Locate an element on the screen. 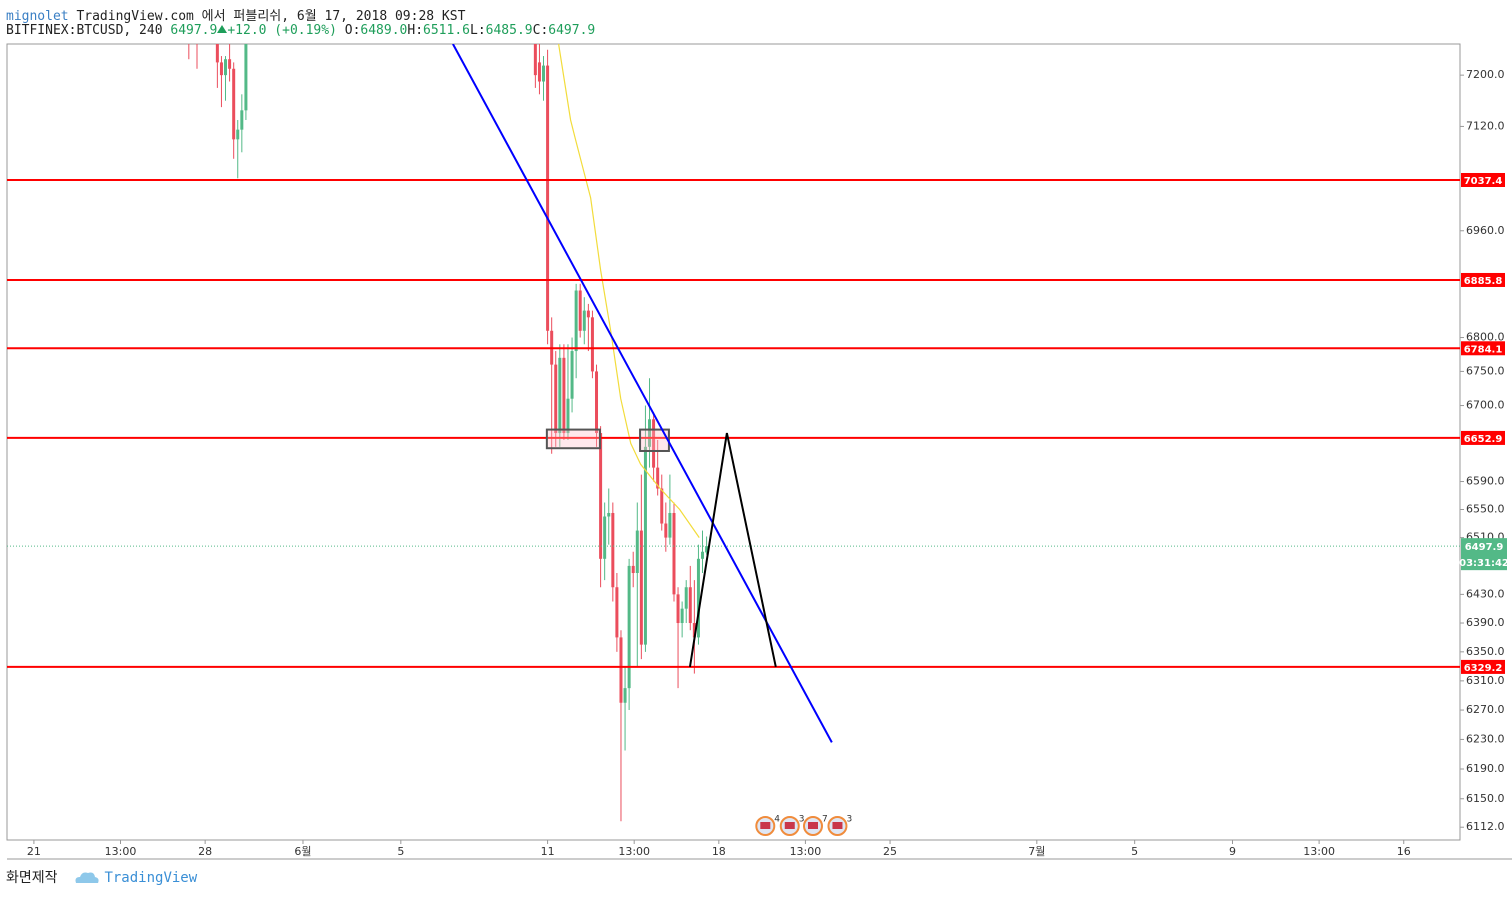  last-price-label: 6497.9 is located at coordinates (1484, 547).